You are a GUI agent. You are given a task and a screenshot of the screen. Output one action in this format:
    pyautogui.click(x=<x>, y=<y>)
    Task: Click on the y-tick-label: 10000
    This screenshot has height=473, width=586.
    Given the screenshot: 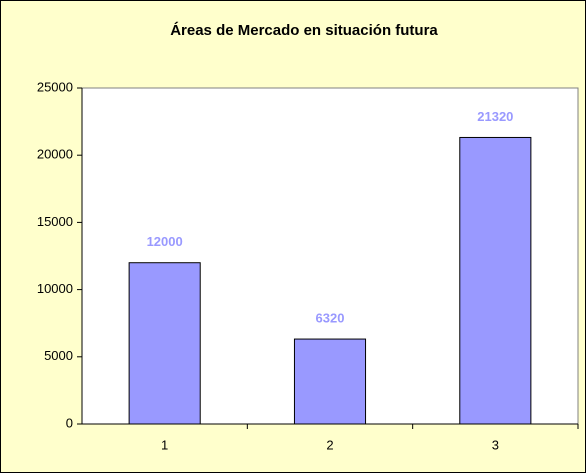 What is the action you would take?
    pyautogui.click(x=55, y=288)
    